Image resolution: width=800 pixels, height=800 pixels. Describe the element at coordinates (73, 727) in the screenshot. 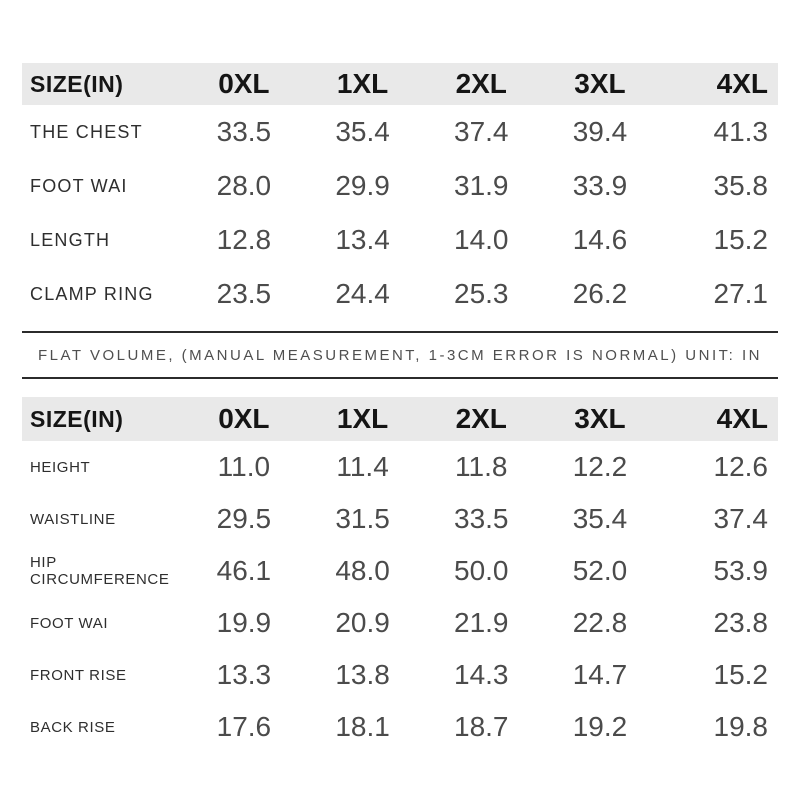

I see `row-label: BACK RISE` at that location.